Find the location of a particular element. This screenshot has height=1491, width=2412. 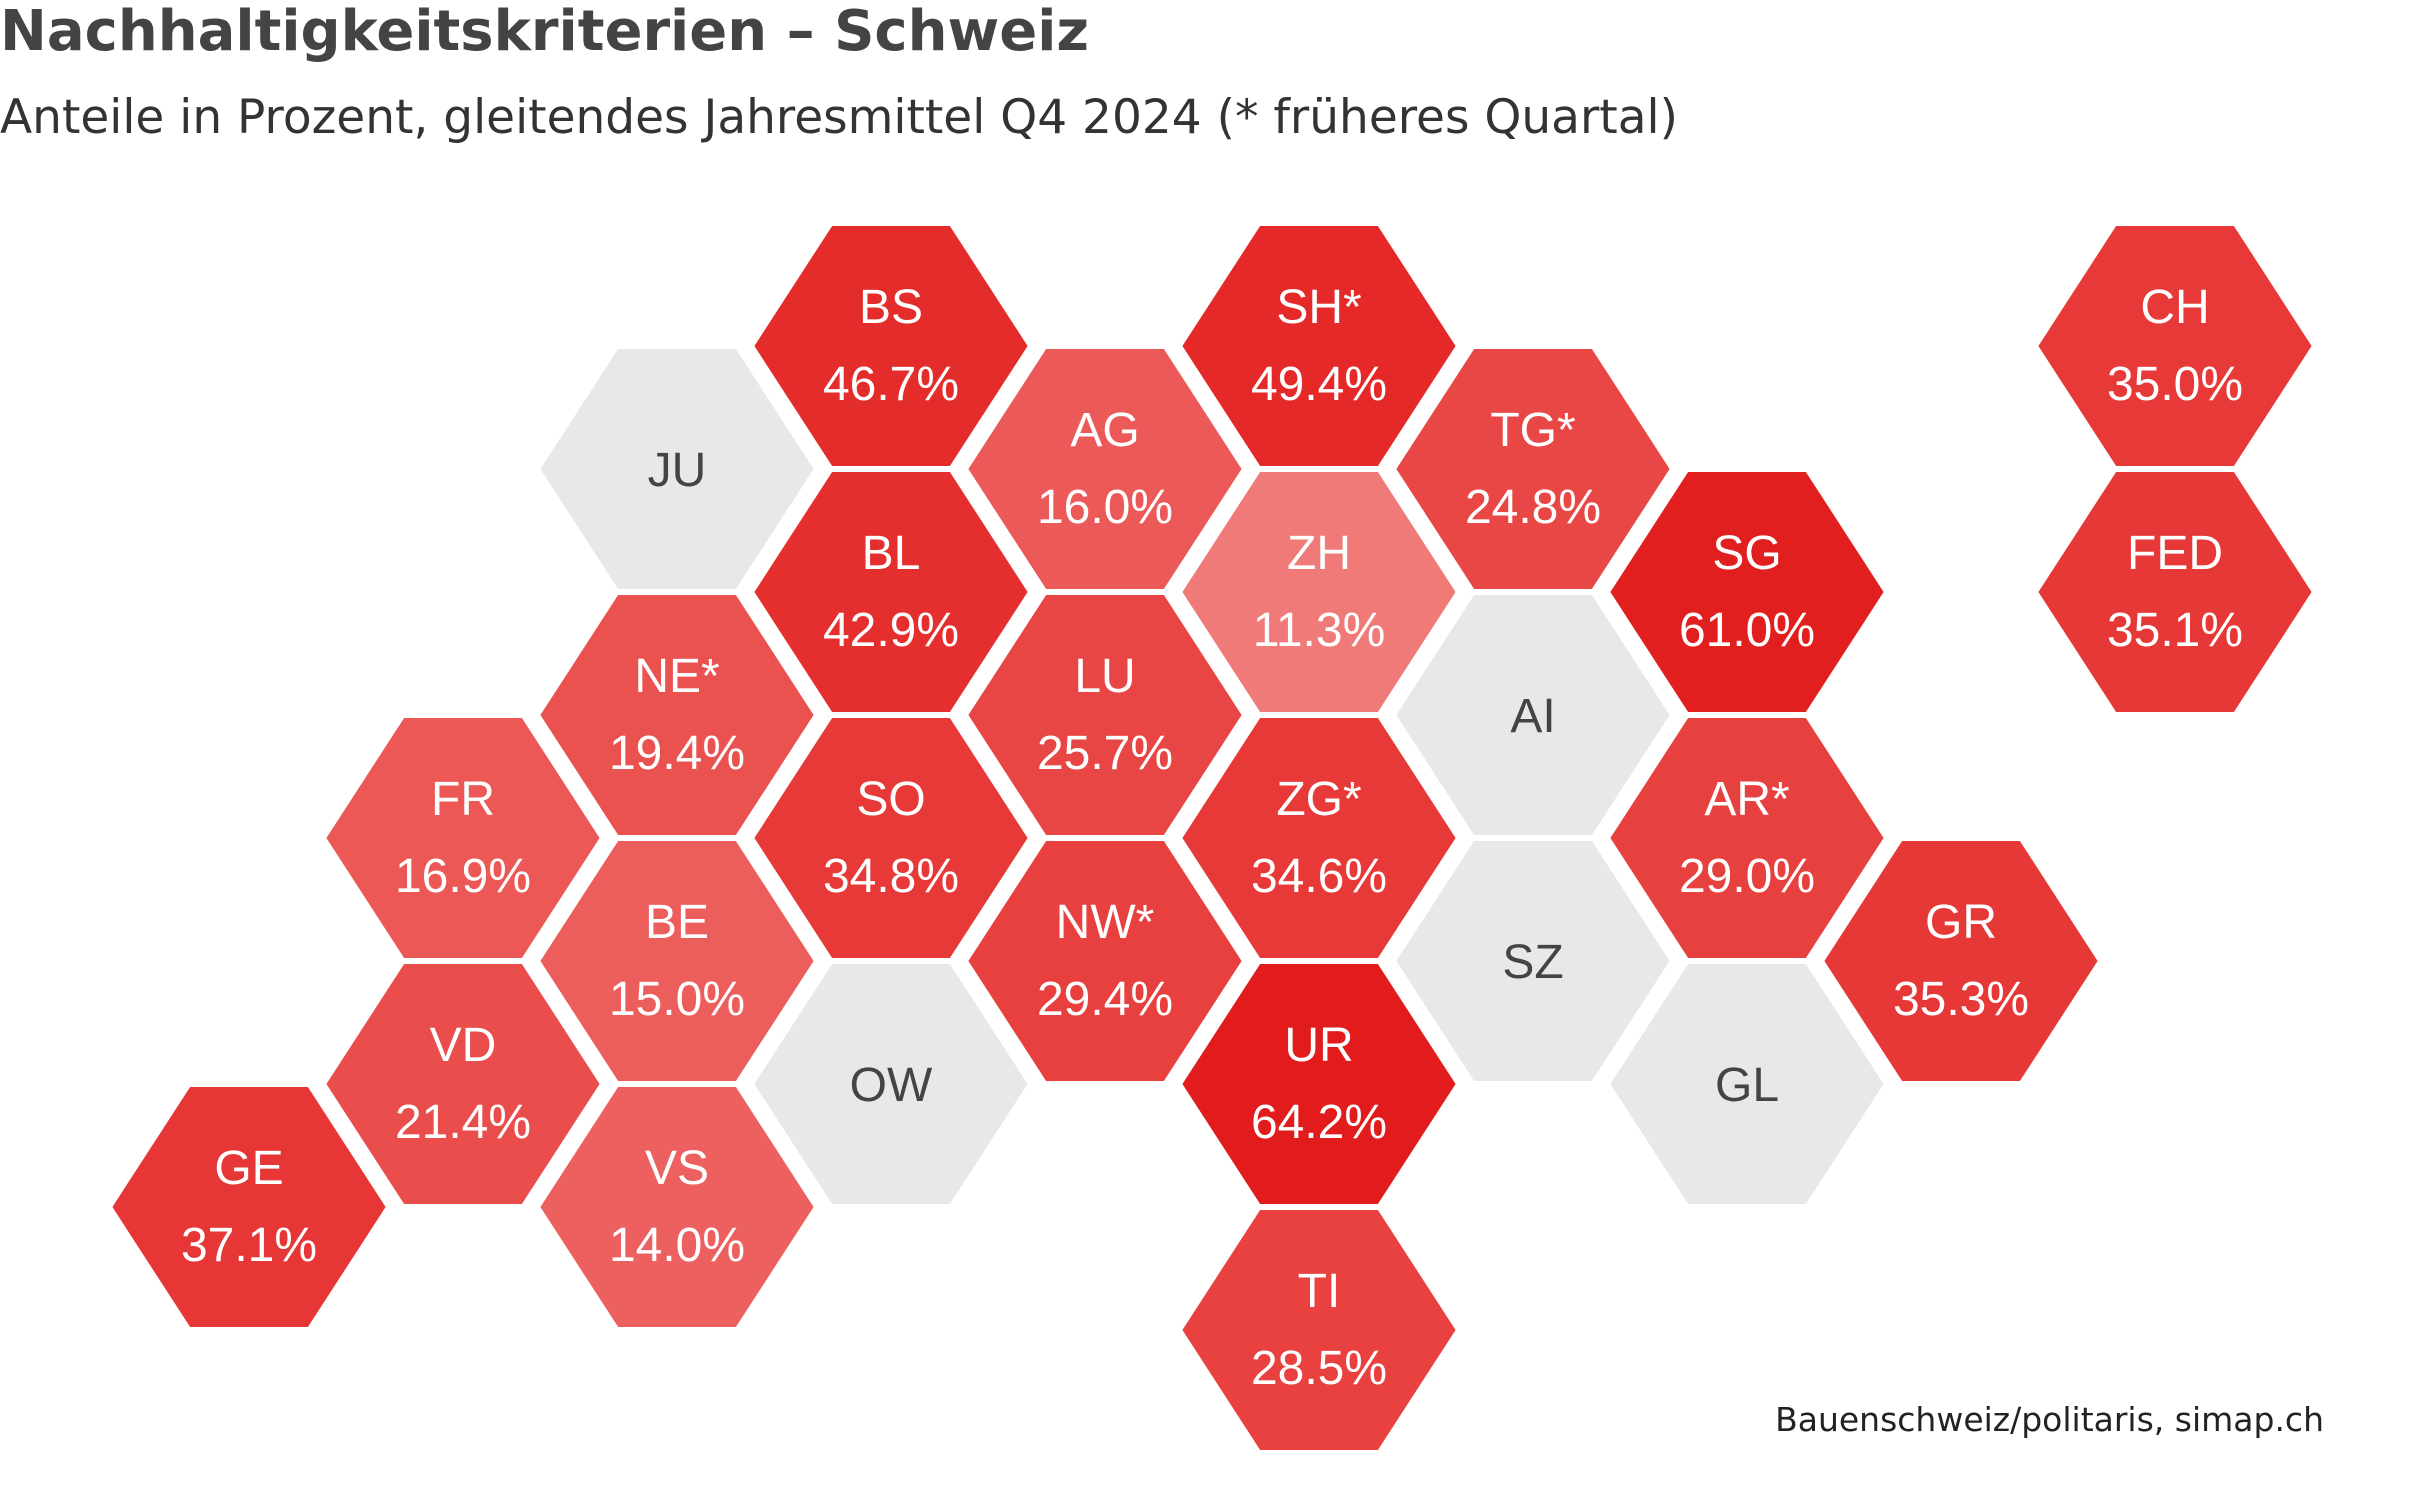

hex-tile-ch: CH 35.0% is located at coordinates (2175, 346).